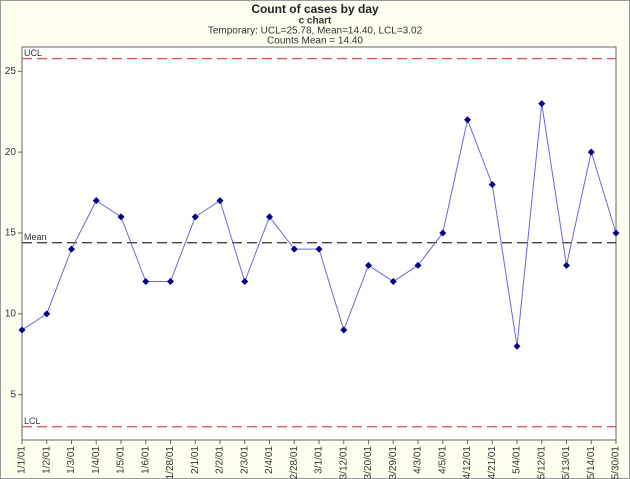  I want to click on x-tick-label: 3/29/01, so click(393, 462).